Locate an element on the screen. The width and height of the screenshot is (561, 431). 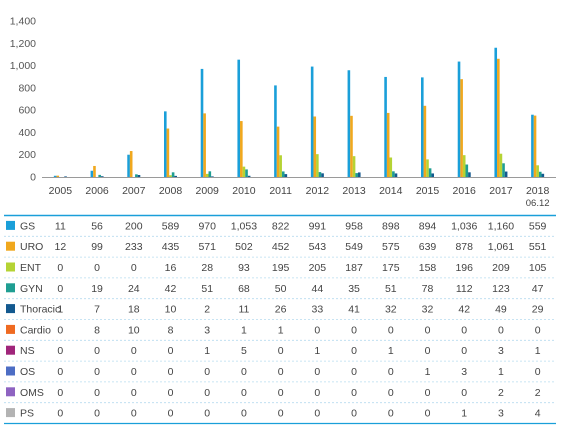
bar-thoracic-2012 is located at coordinates (322, 175).